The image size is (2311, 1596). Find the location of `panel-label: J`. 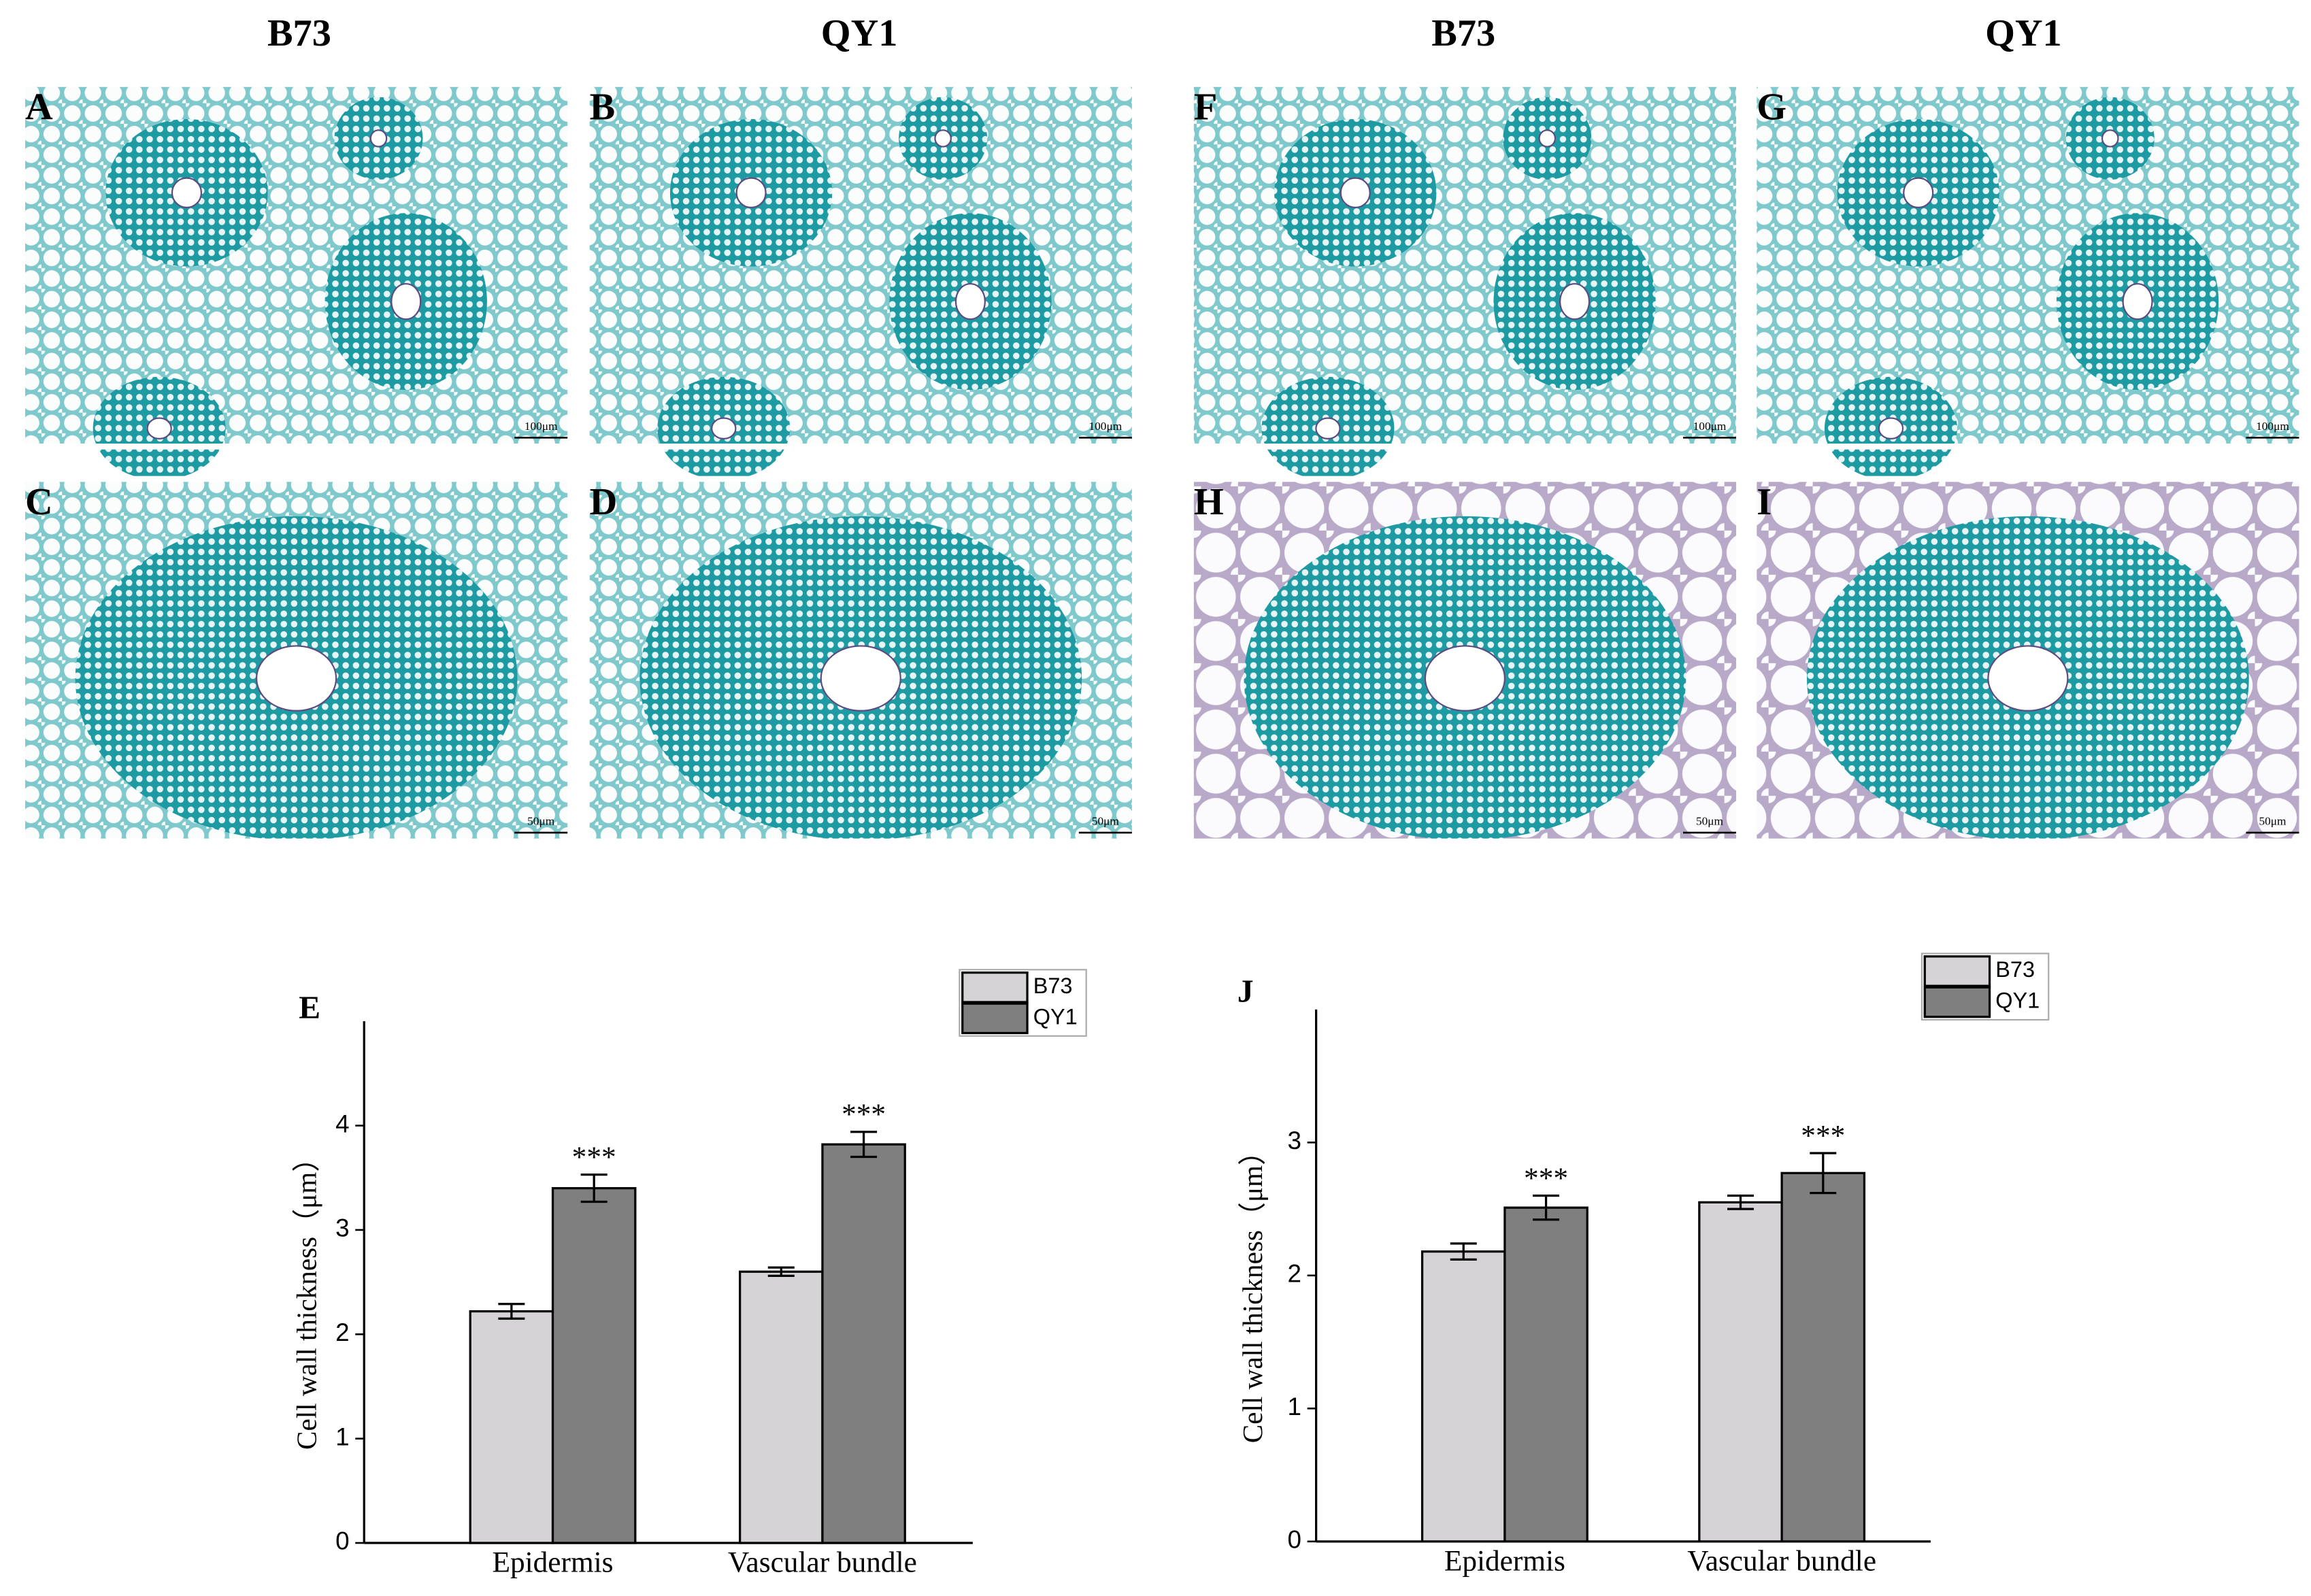

panel-label: J is located at coordinates (1245, 992).